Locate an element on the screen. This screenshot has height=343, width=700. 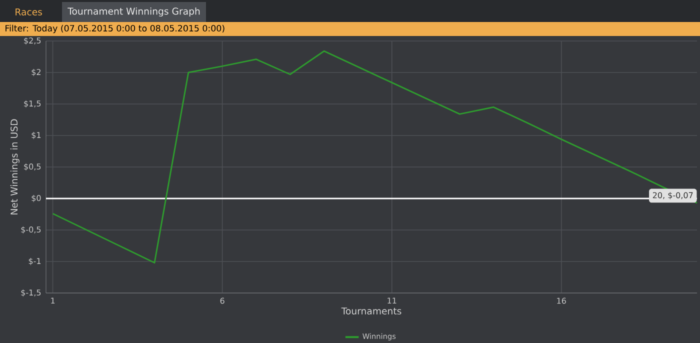
x-tick-label: 11 is located at coordinates (392, 301).